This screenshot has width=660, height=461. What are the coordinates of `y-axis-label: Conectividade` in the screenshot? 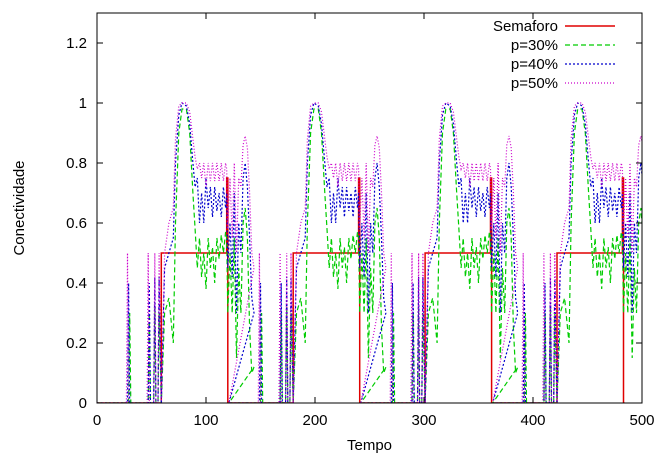 It's located at (19, 207).